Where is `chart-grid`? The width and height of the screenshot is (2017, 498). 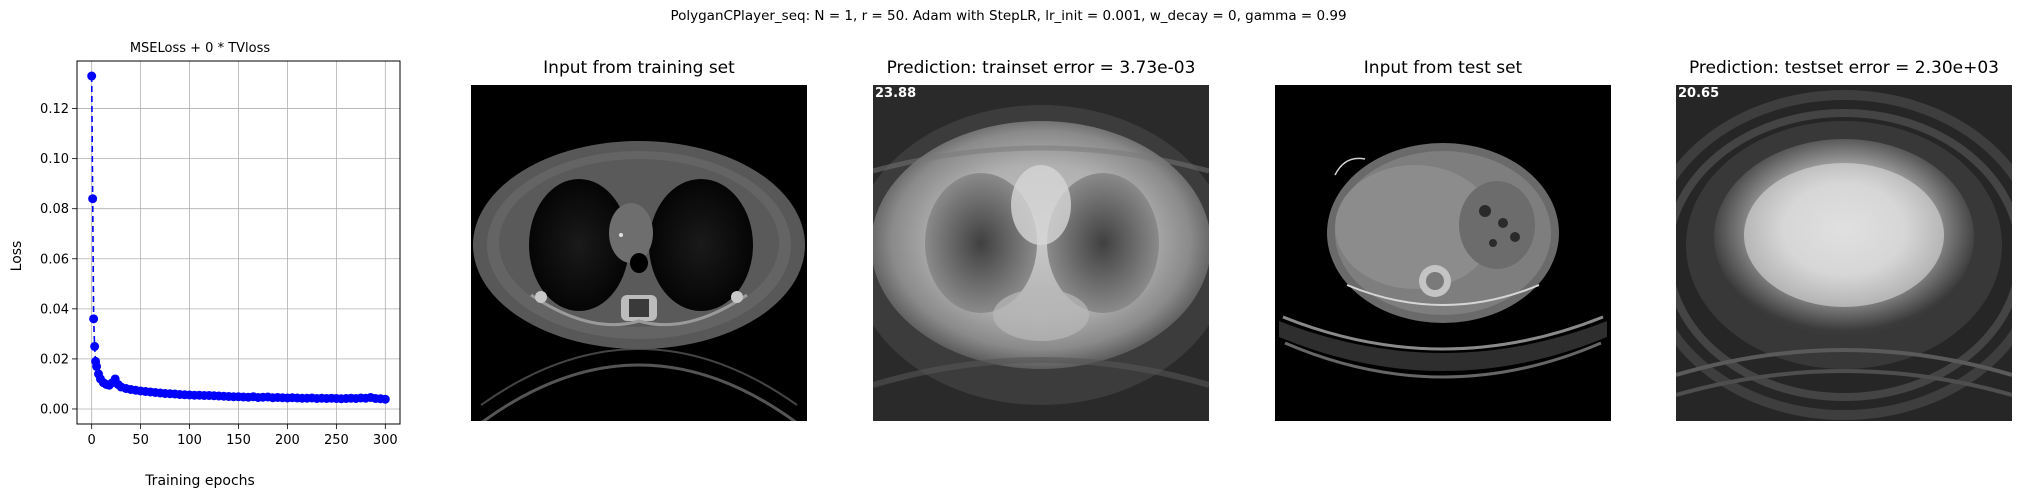
chart-grid is located at coordinates (238, 242).